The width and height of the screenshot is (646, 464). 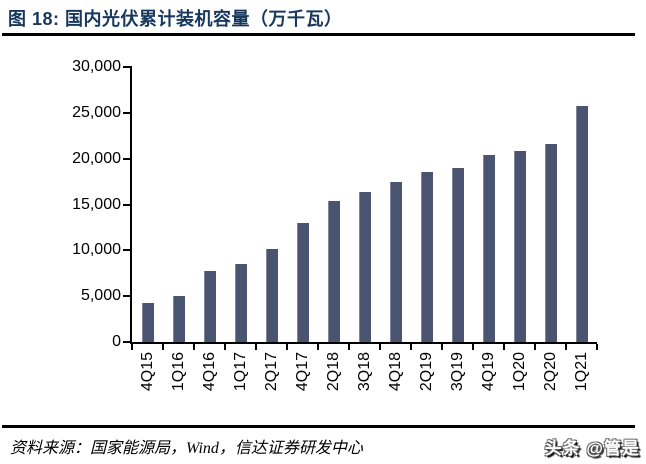 I want to click on y-axis-label: 30,000, so click(x=96, y=66).